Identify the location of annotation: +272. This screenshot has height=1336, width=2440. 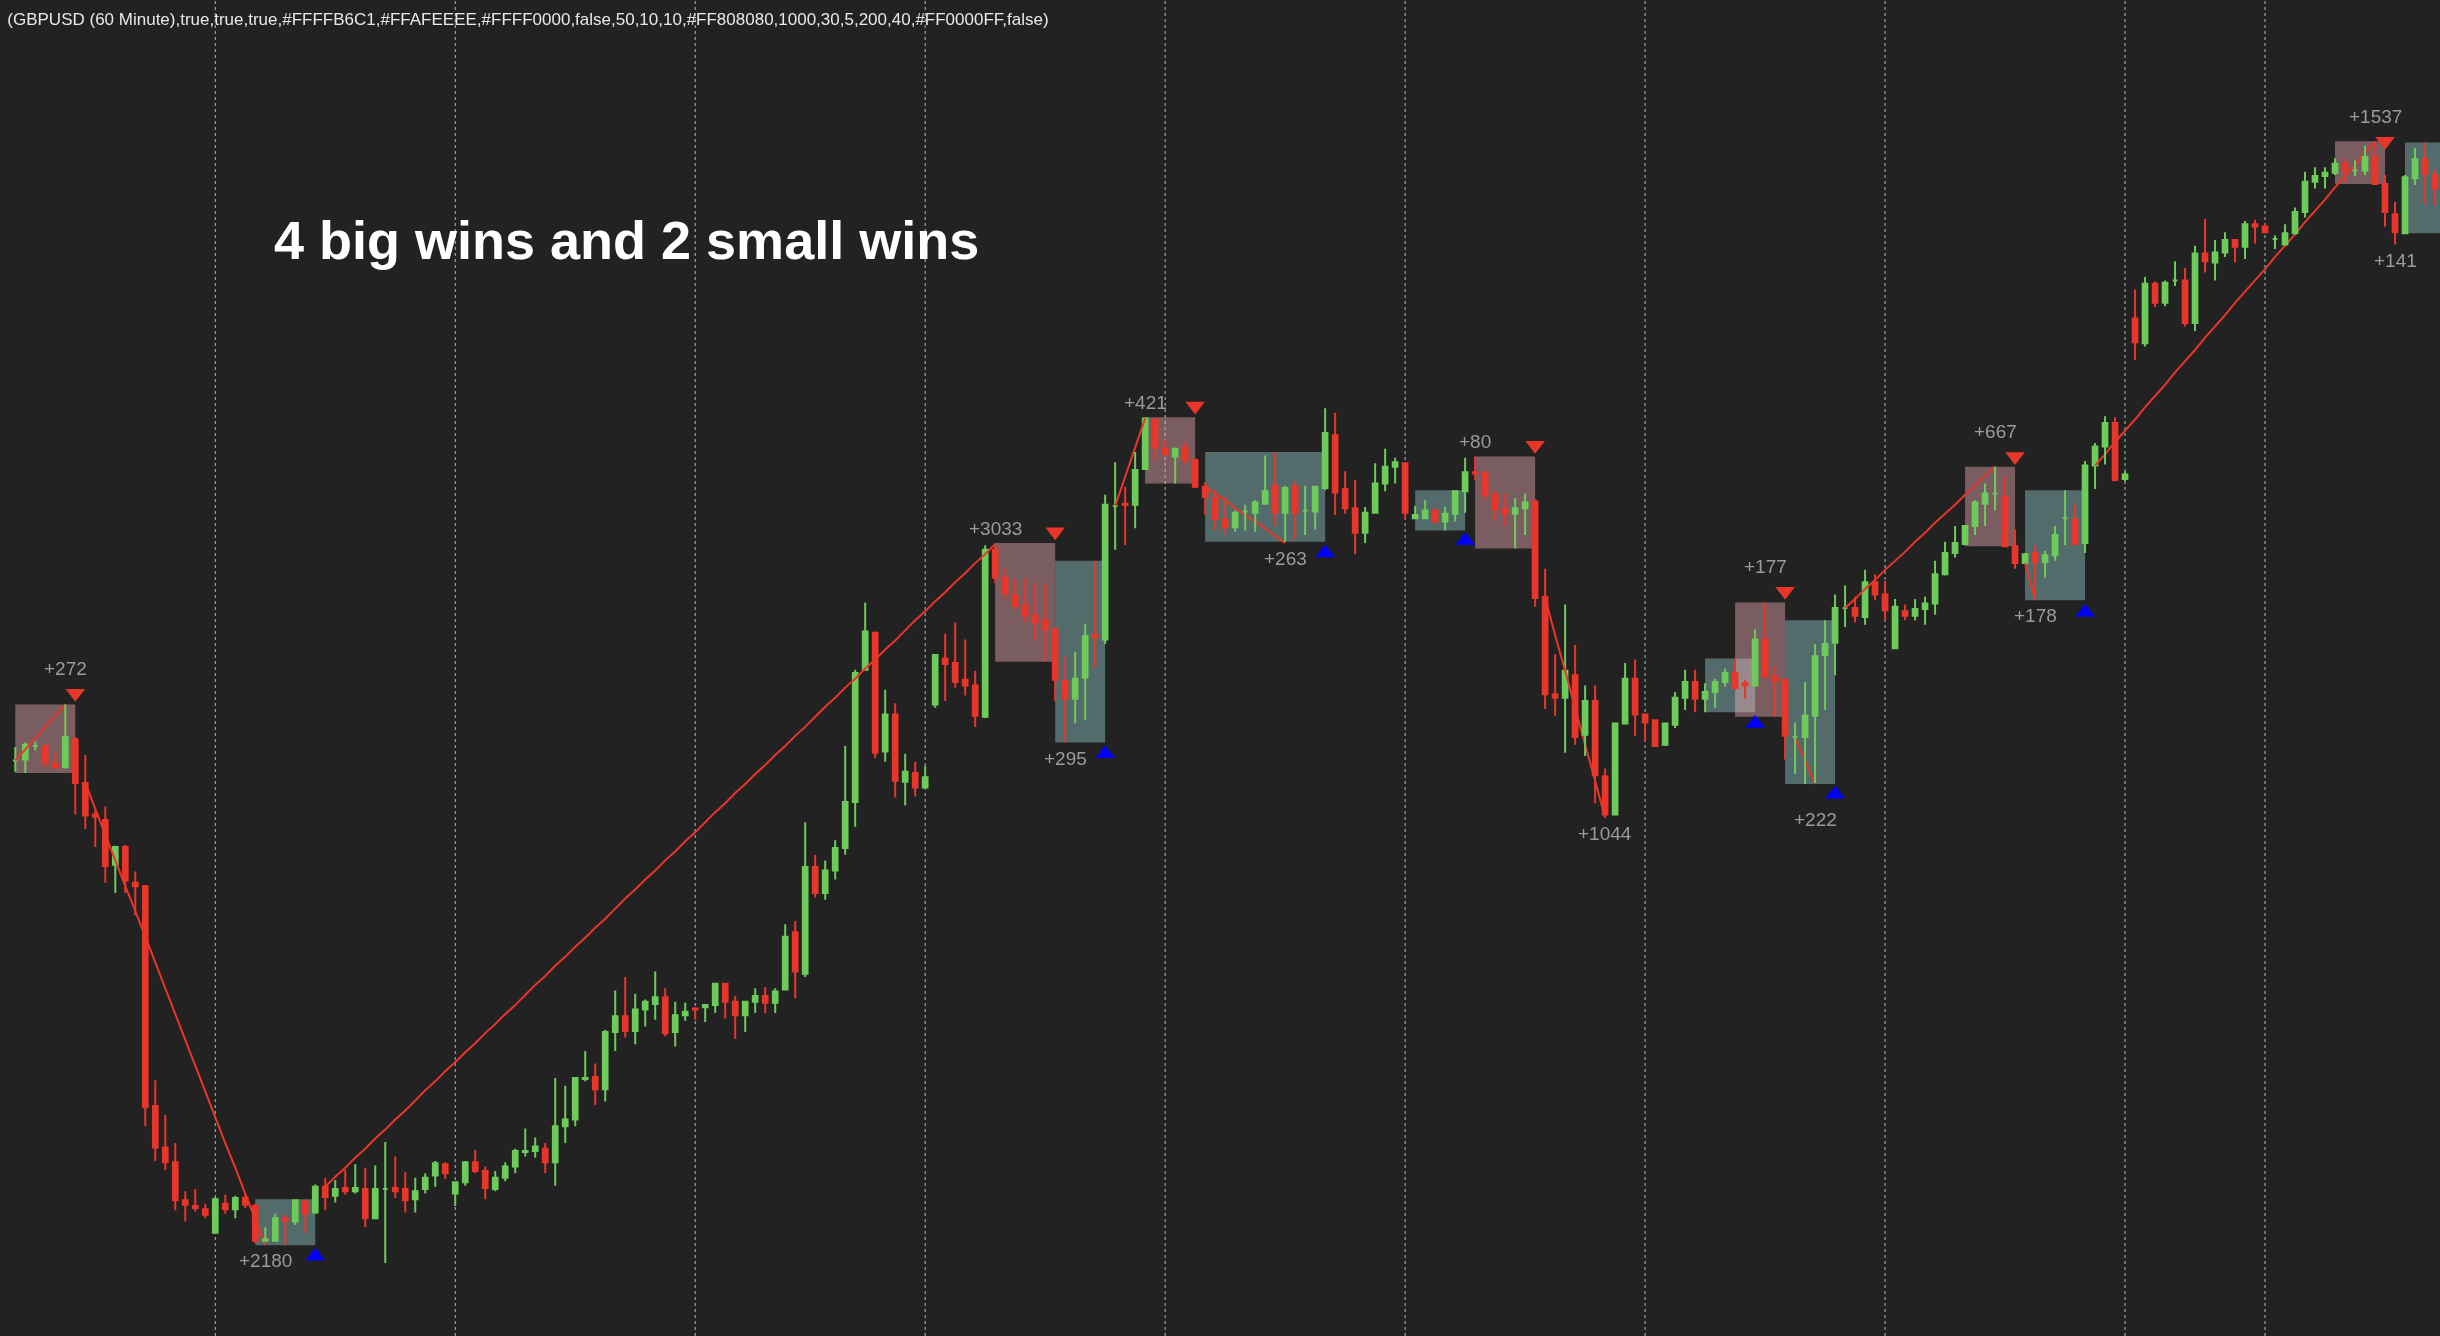
(65, 668).